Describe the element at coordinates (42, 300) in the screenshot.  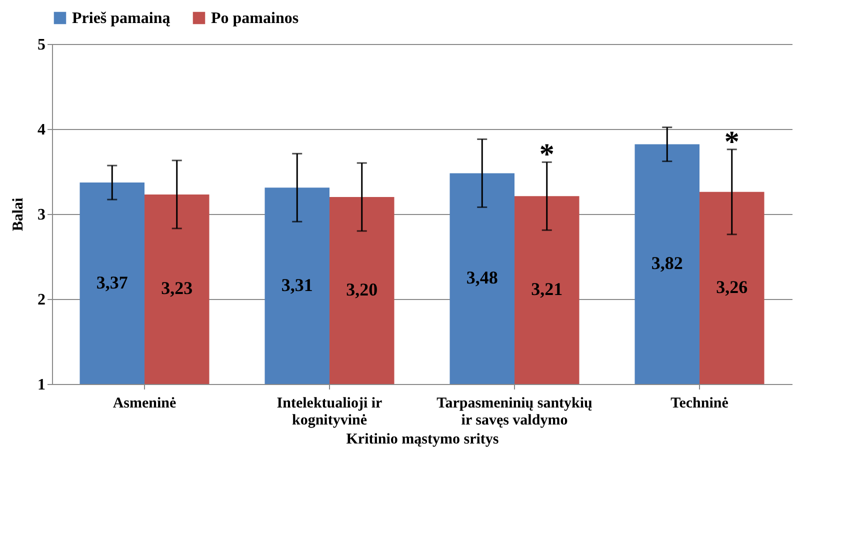
I see `y-tick-label: 2` at that location.